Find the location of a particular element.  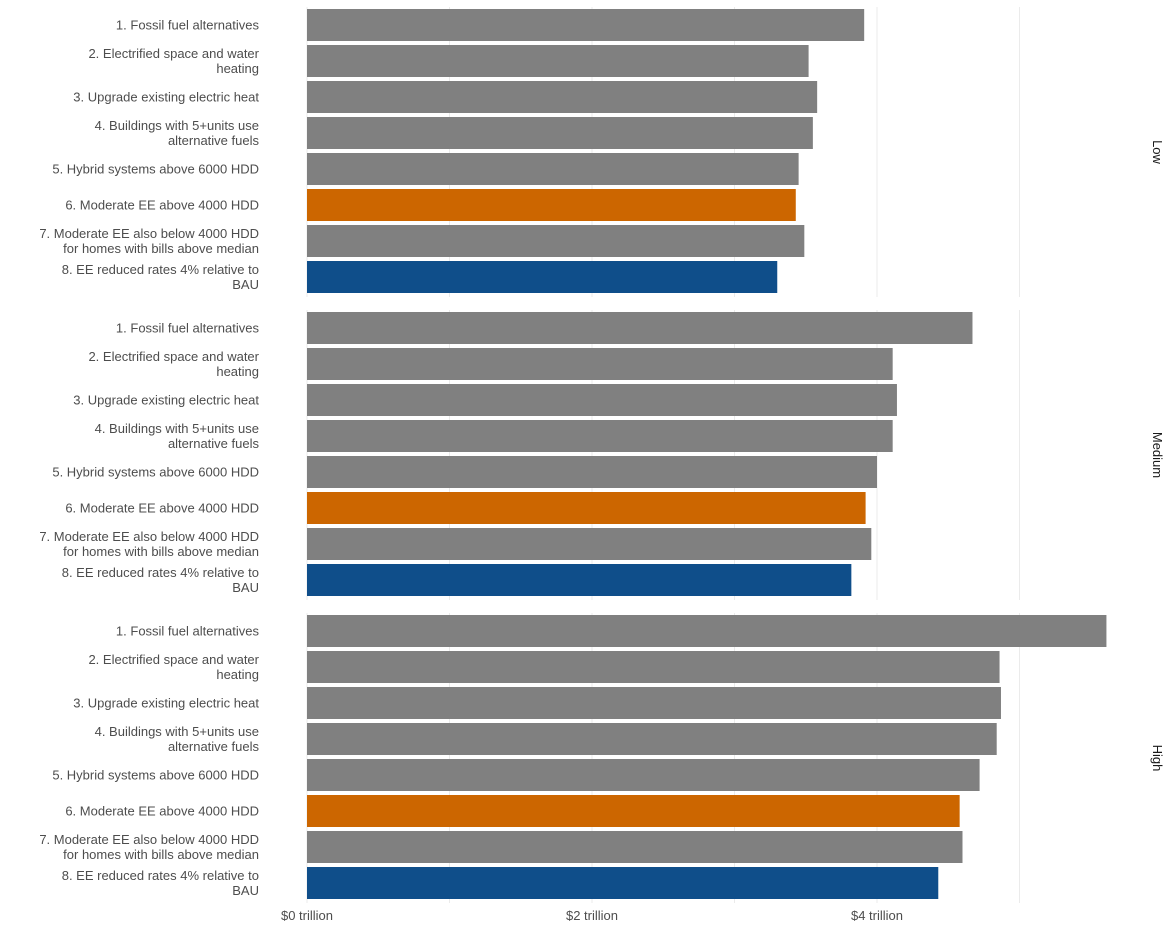

facet-label-low: Low is located at coordinates (1157, 152).